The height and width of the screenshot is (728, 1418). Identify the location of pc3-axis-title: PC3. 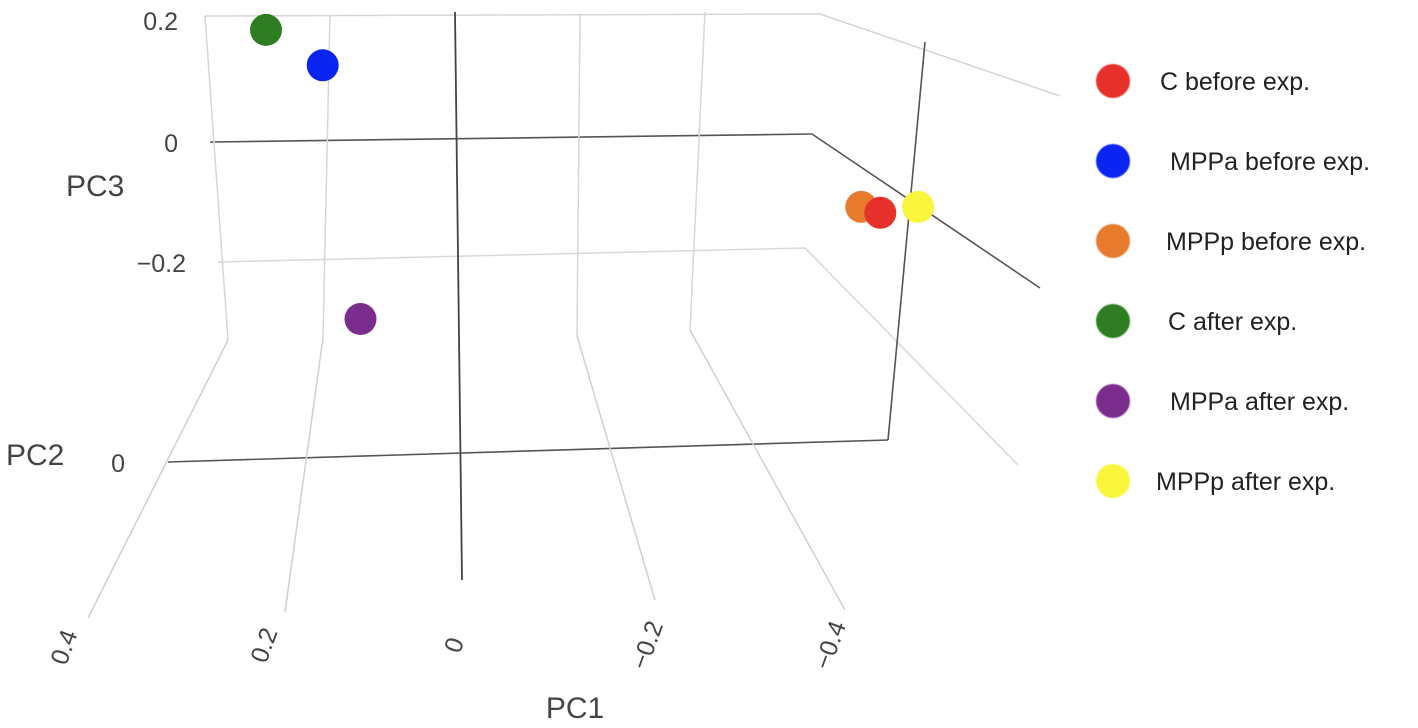
(95, 186).